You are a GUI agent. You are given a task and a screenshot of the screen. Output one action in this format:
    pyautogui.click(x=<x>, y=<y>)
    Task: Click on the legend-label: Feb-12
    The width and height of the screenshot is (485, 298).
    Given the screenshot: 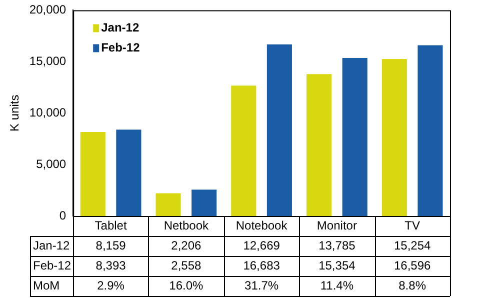 What is the action you would take?
    pyautogui.click(x=120, y=47)
    